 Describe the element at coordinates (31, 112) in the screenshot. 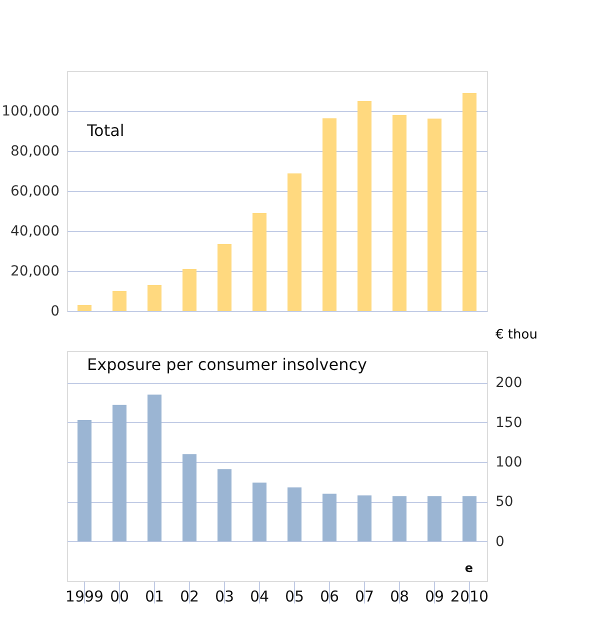

I see `y-tick-label: 100,000` at that location.